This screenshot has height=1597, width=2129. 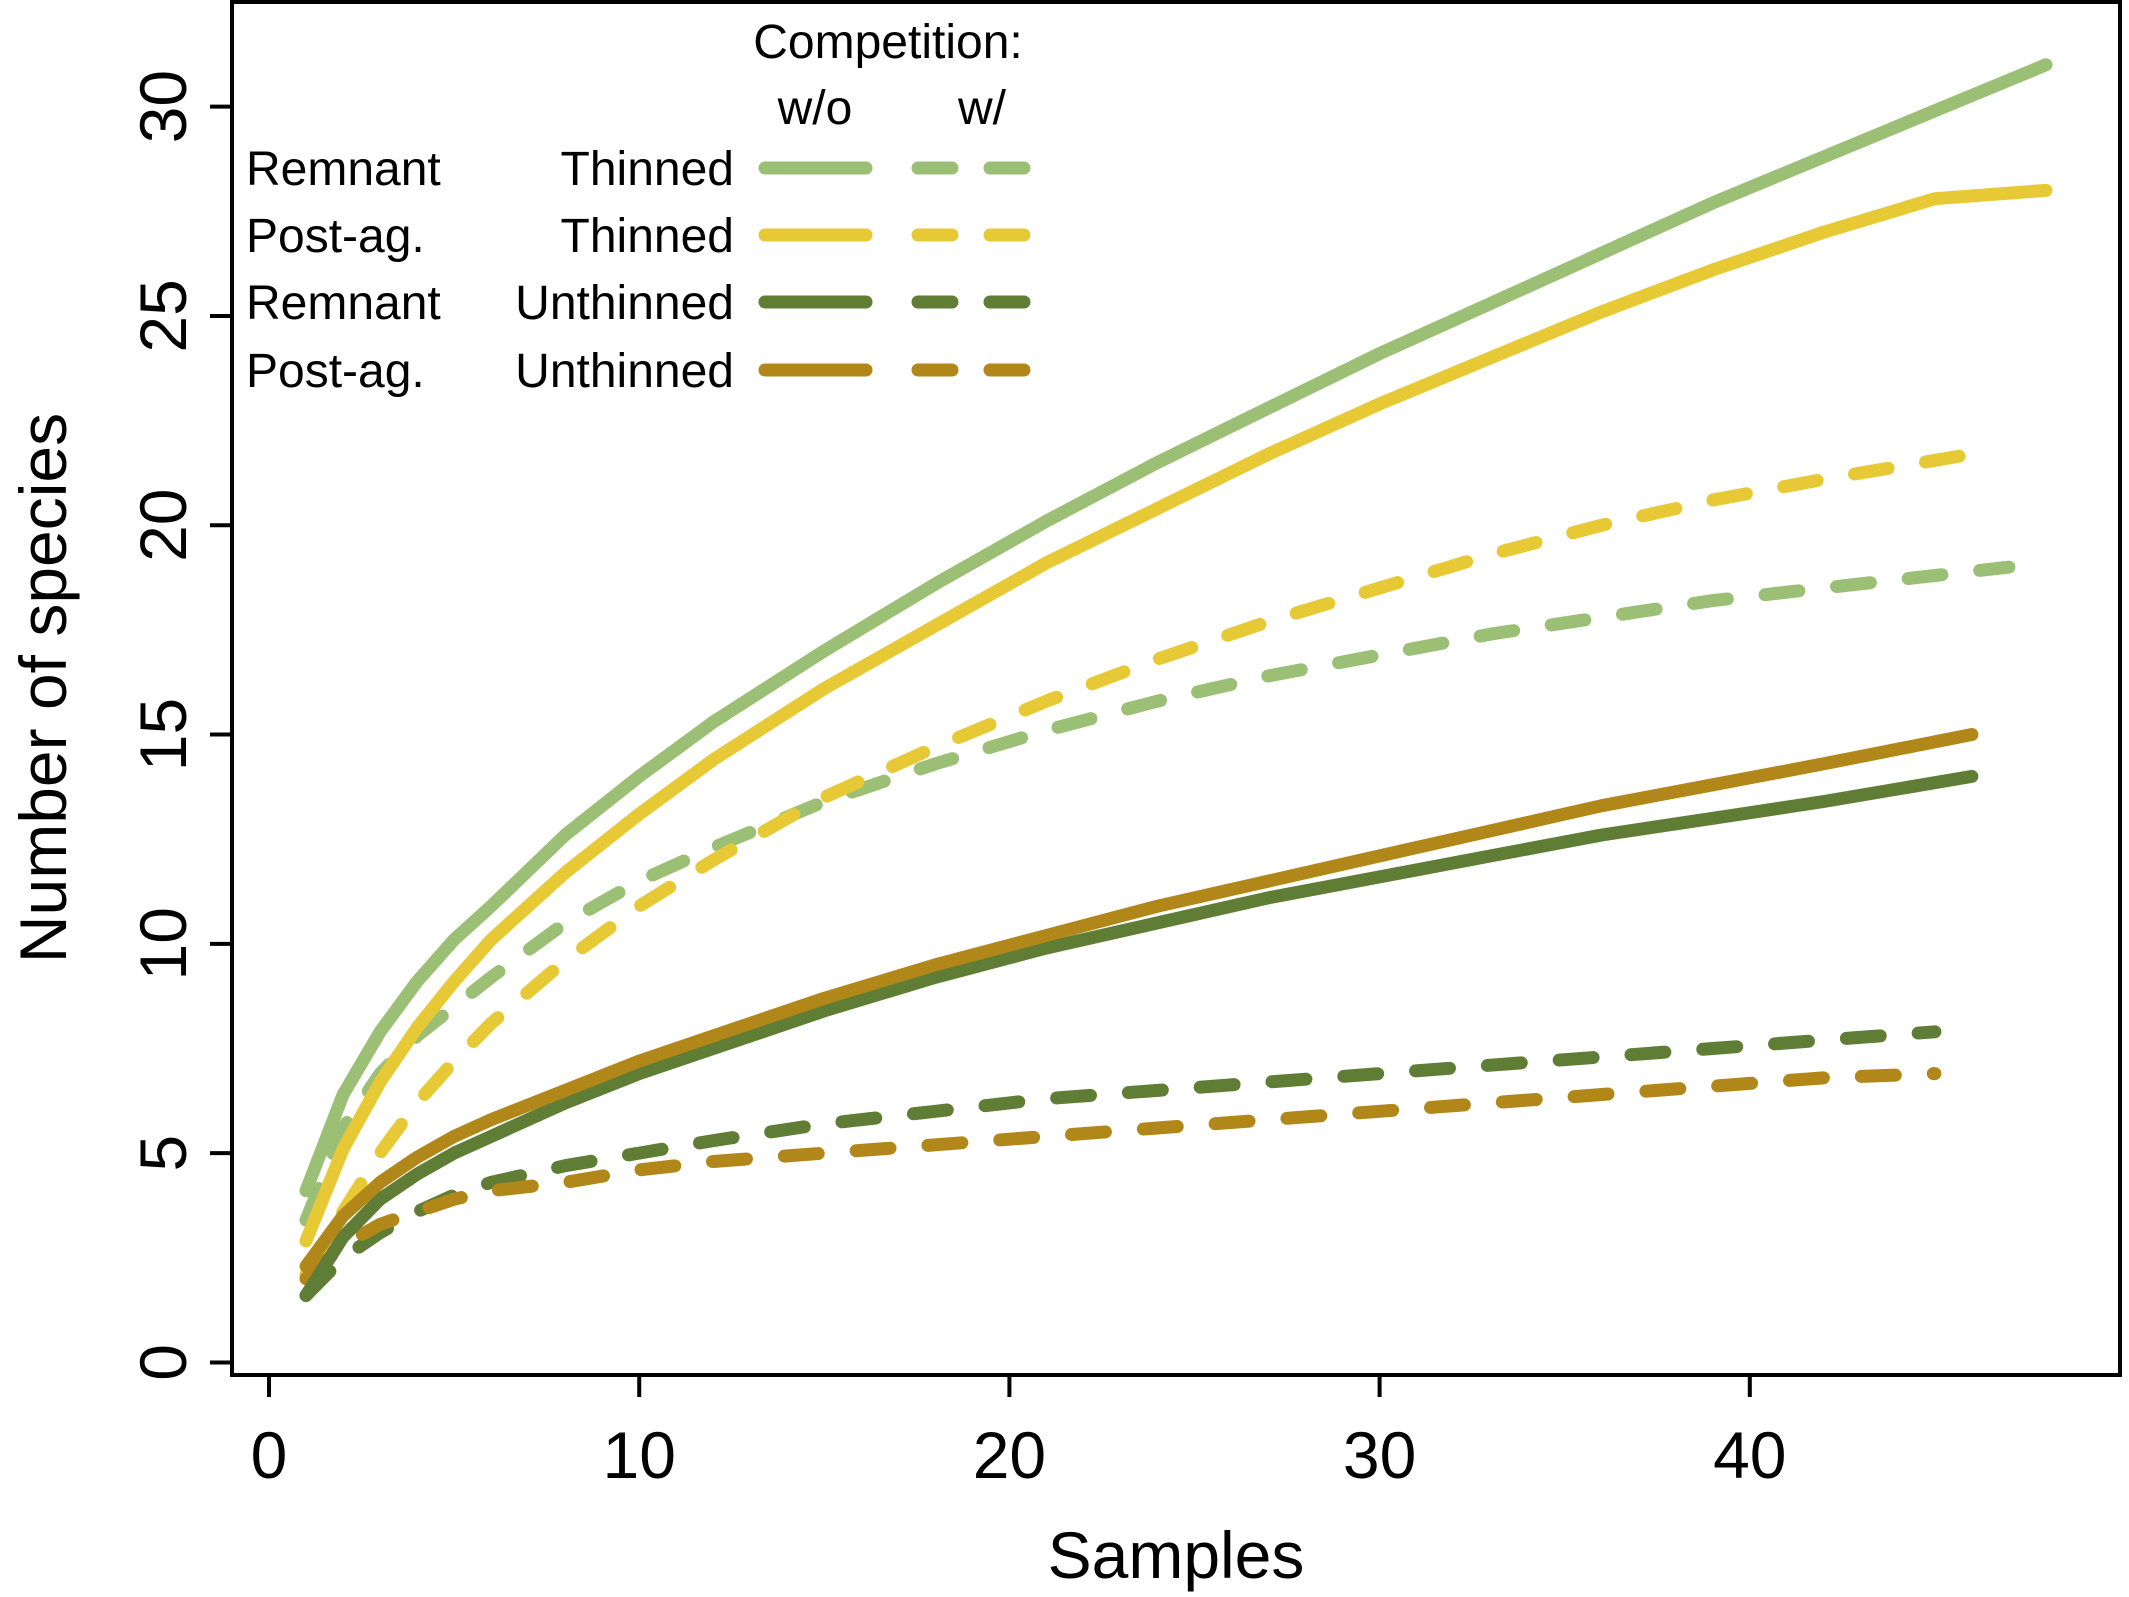 What do you see at coordinates (815, 108) in the screenshot?
I see `legend-column-label: w/o` at bounding box center [815, 108].